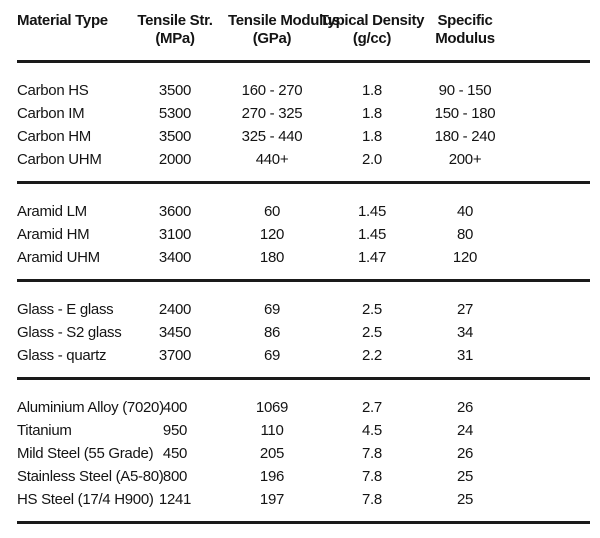 The width and height of the screenshot is (600, 538). I want to click on header-label: Typical Density, so click(372, 20).